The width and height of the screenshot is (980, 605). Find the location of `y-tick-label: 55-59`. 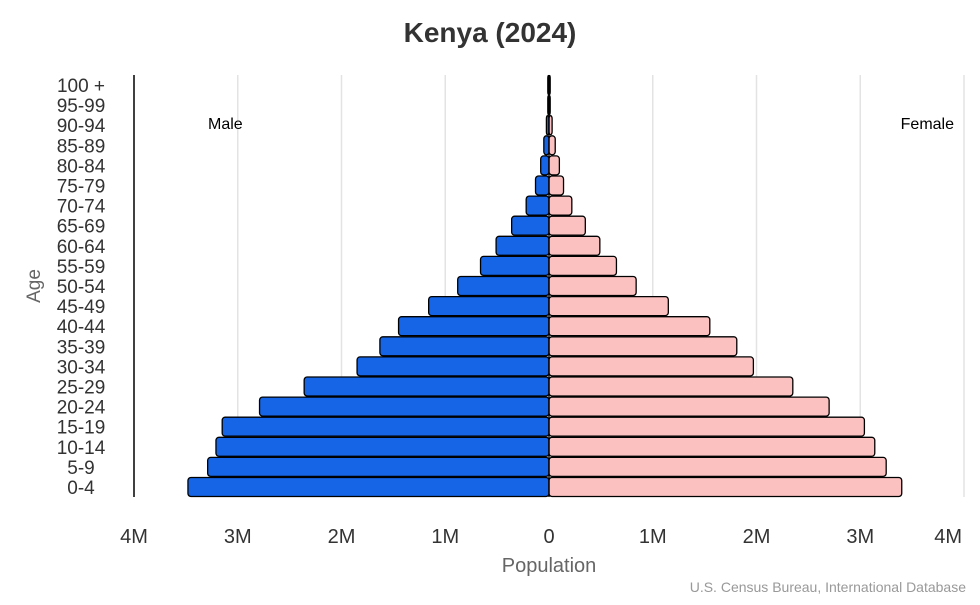

y-tick-label: 55-59 is located at coordinates (81, 267).